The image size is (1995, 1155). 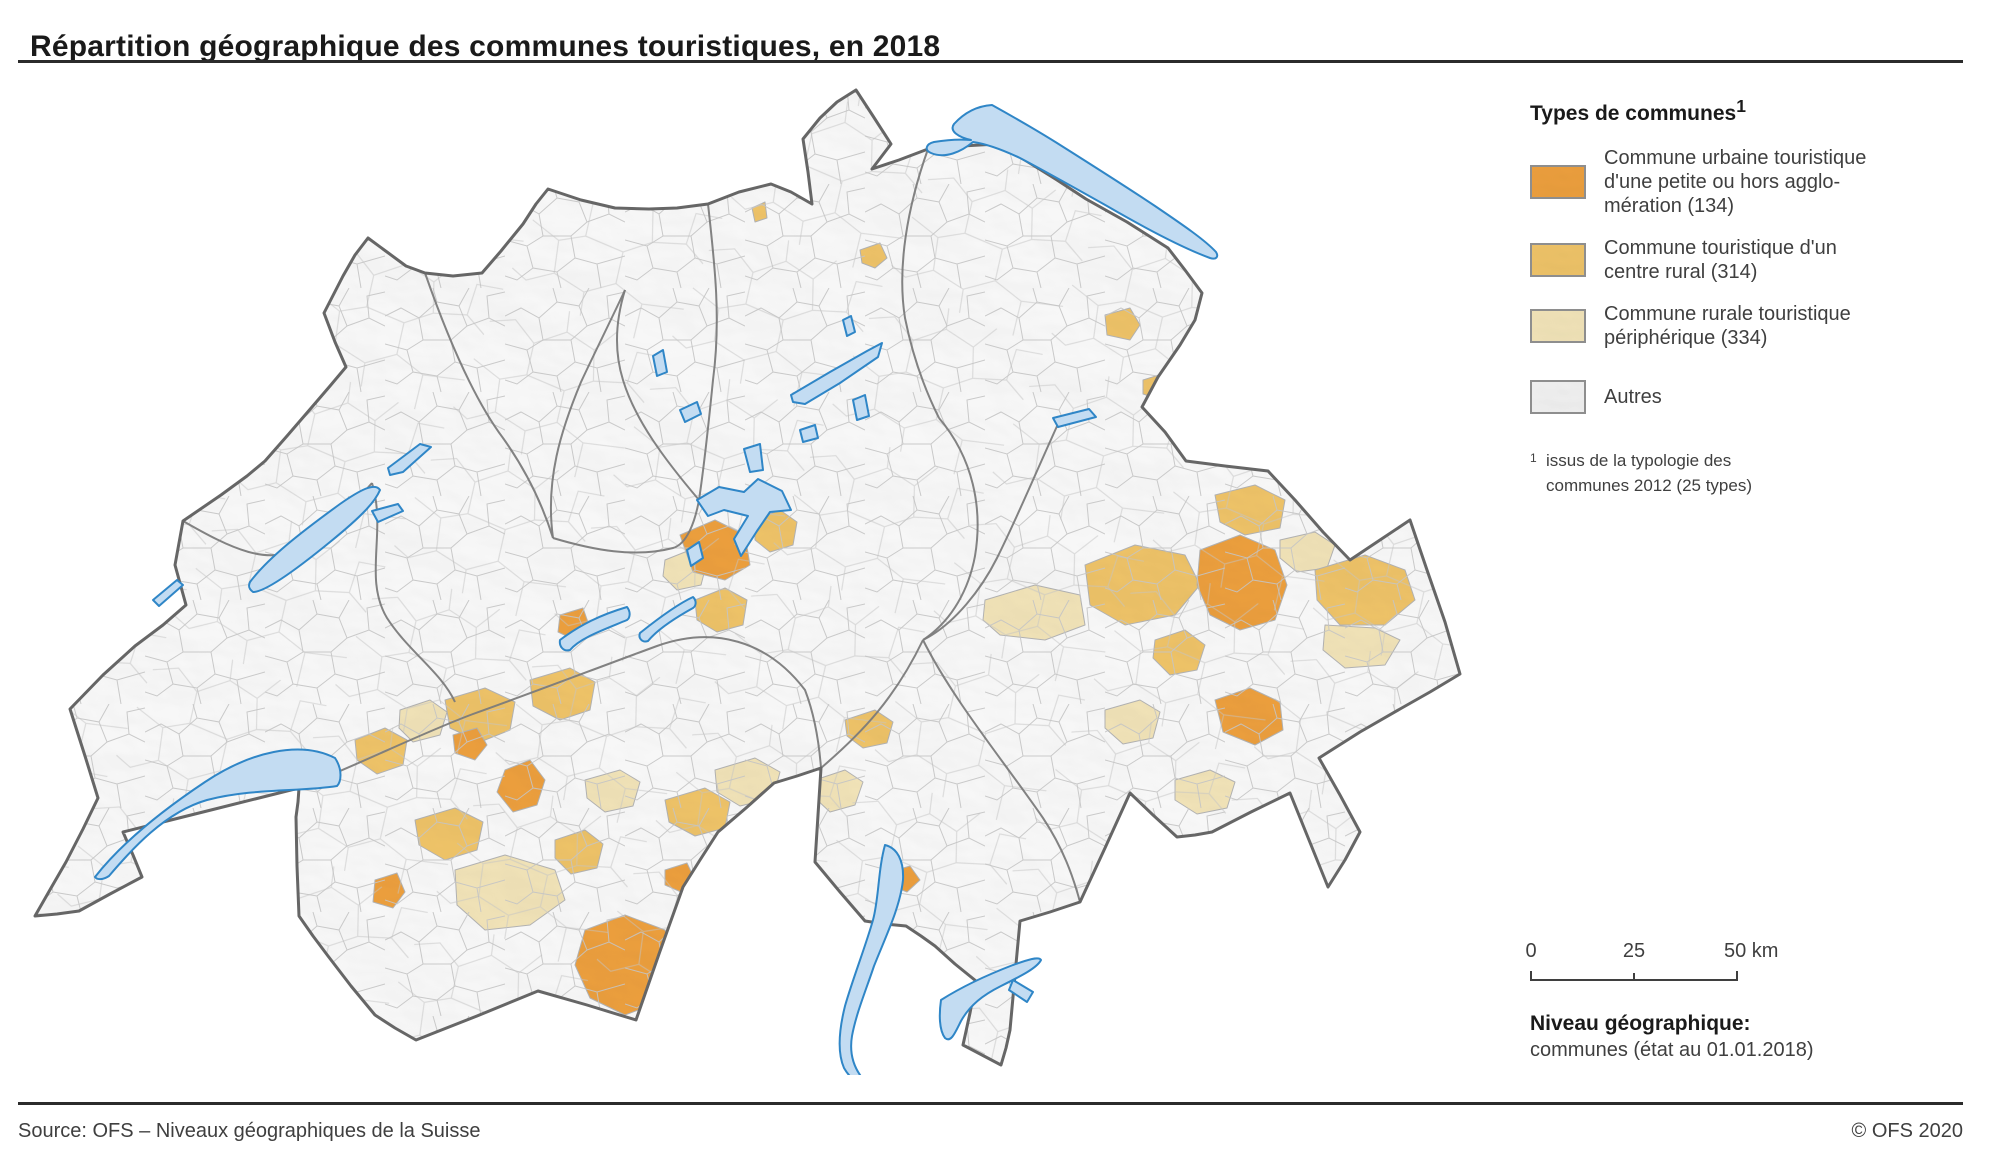 What do you see at coordinates (1558, 260) in the screenshot?
I see `swatch-rural-center-icon` at bounding box center [1558, 260].